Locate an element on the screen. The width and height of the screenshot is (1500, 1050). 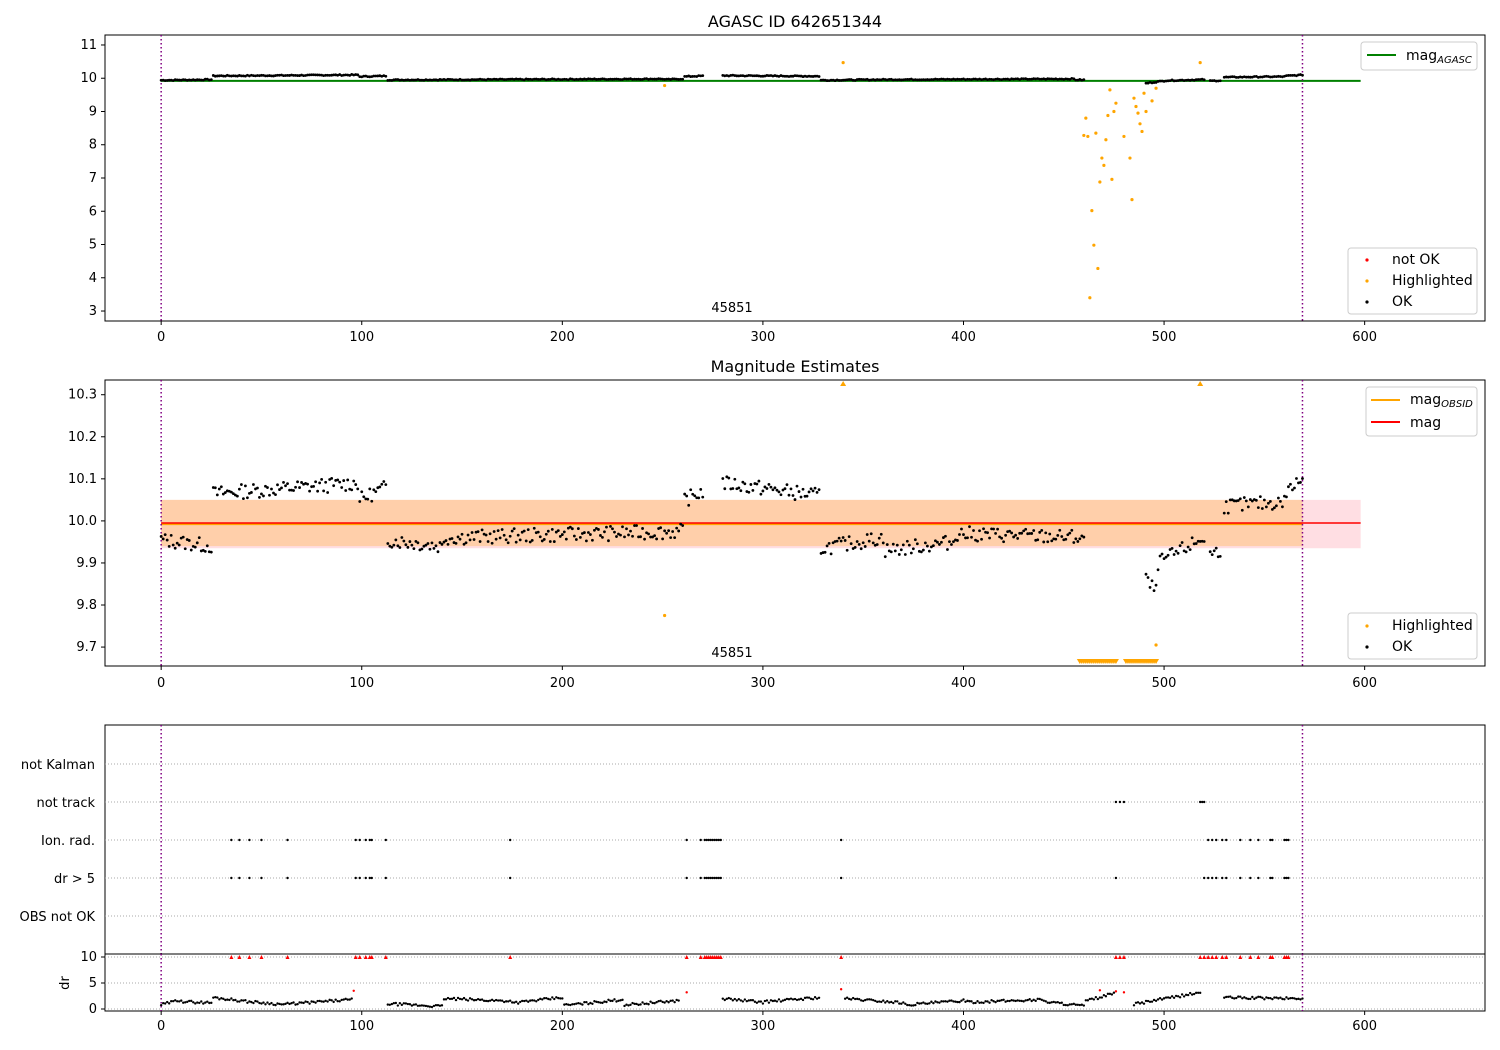
highlighted-point is located at coordinates (1142, 131).